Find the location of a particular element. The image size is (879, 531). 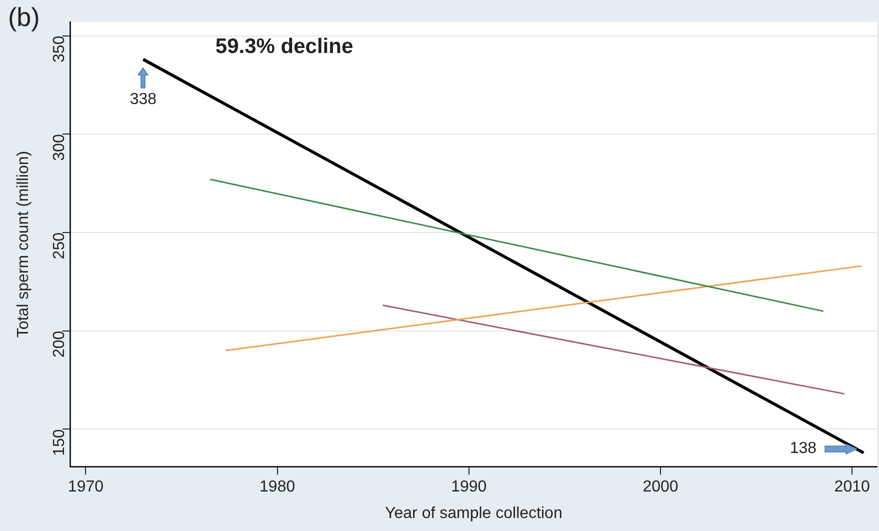

x-tick-label: 1990 is located at coordinates (469, 487).